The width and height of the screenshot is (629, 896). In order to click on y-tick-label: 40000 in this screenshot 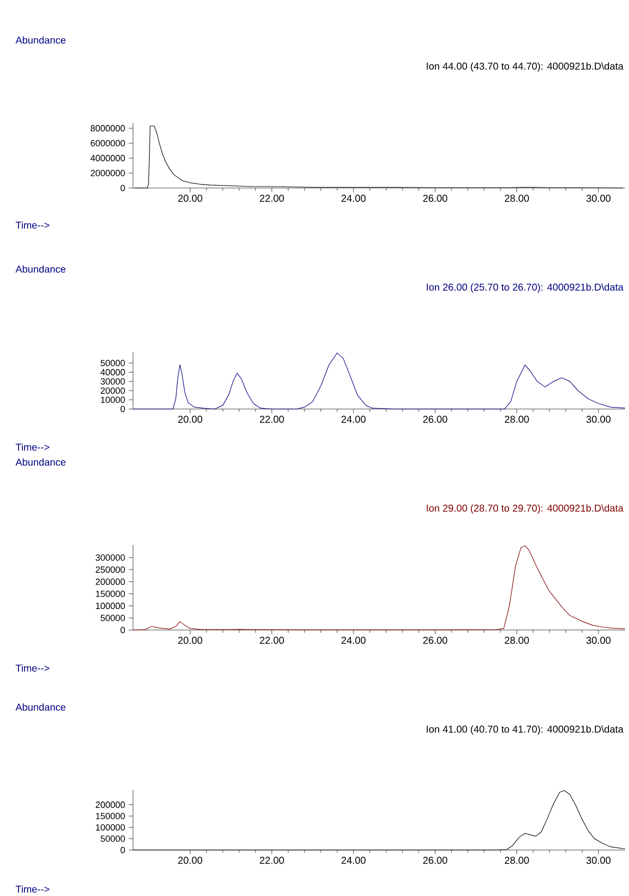, I will do `click(112, 372)`.